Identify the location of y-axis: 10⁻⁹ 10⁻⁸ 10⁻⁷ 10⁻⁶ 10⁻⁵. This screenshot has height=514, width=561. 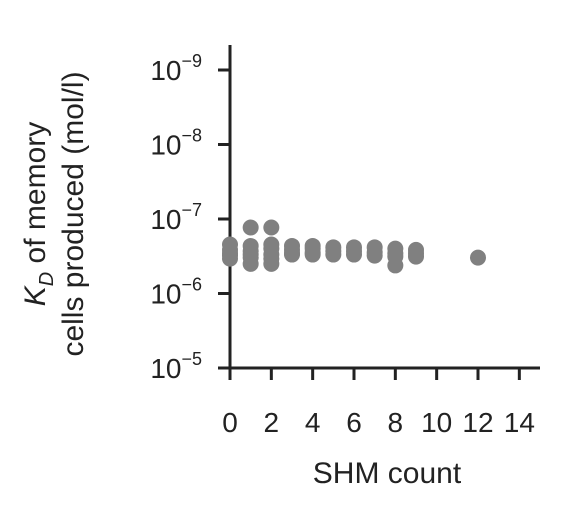
(191, 214).